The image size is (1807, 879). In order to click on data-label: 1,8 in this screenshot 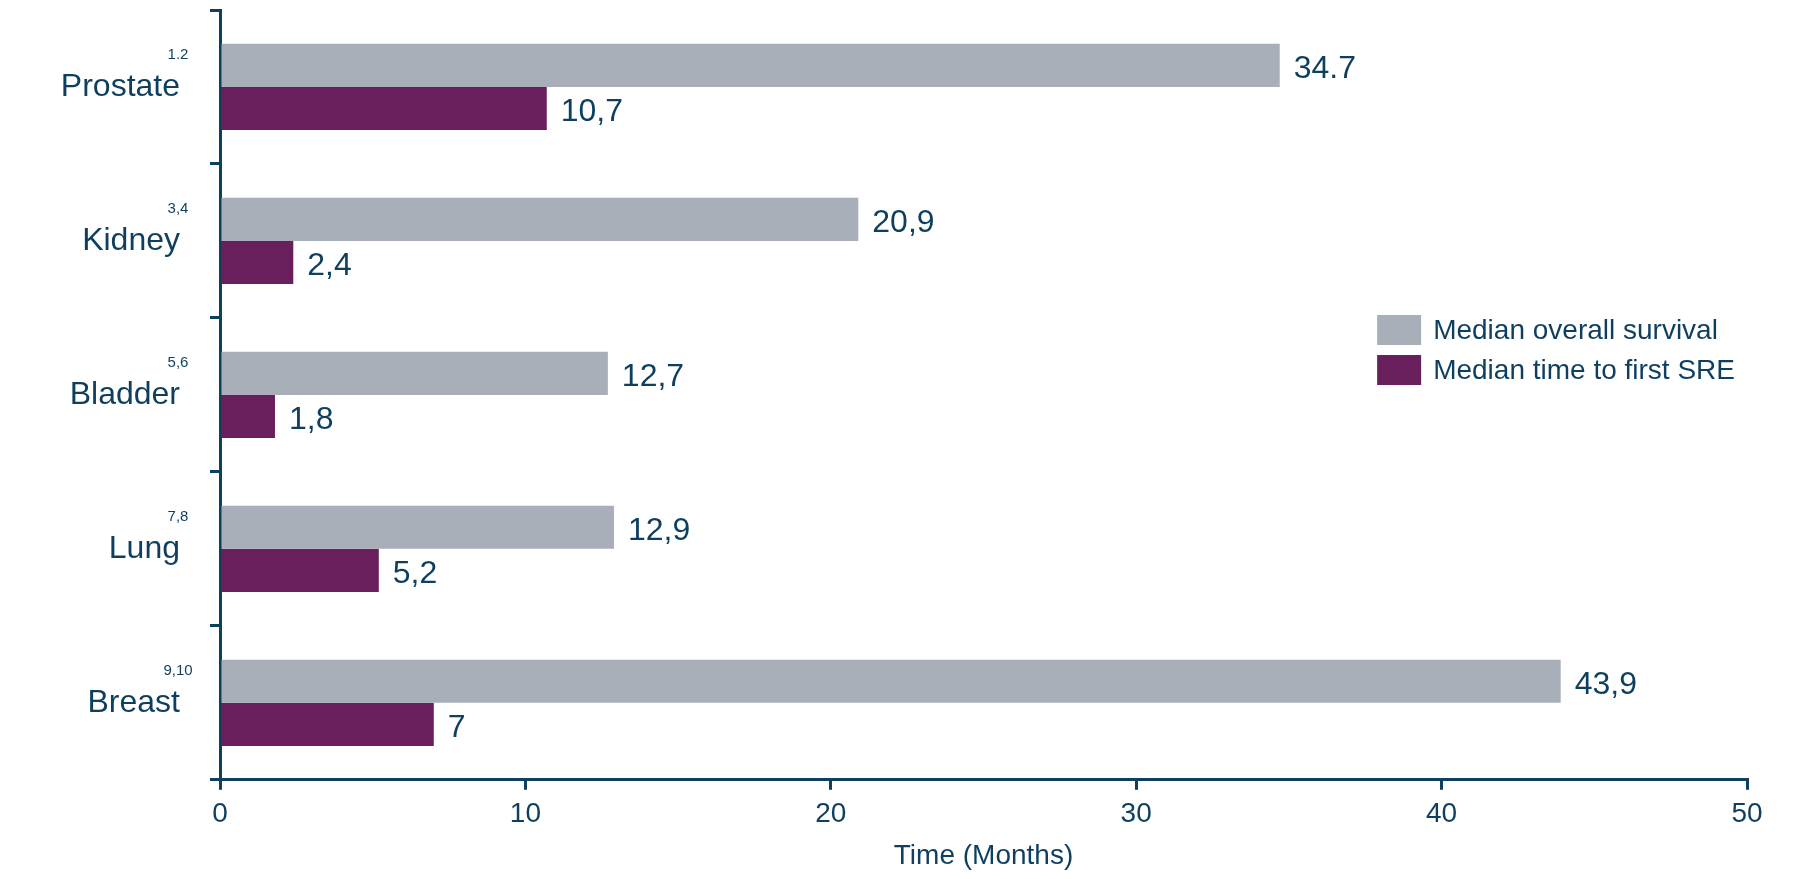, I will do `click(311, 418)`.